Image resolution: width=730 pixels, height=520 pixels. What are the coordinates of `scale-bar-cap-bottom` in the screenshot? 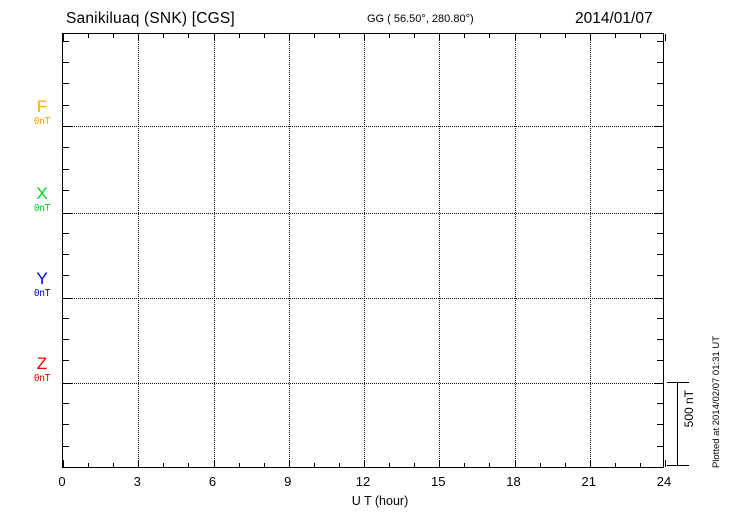 It's located at (678, 465).